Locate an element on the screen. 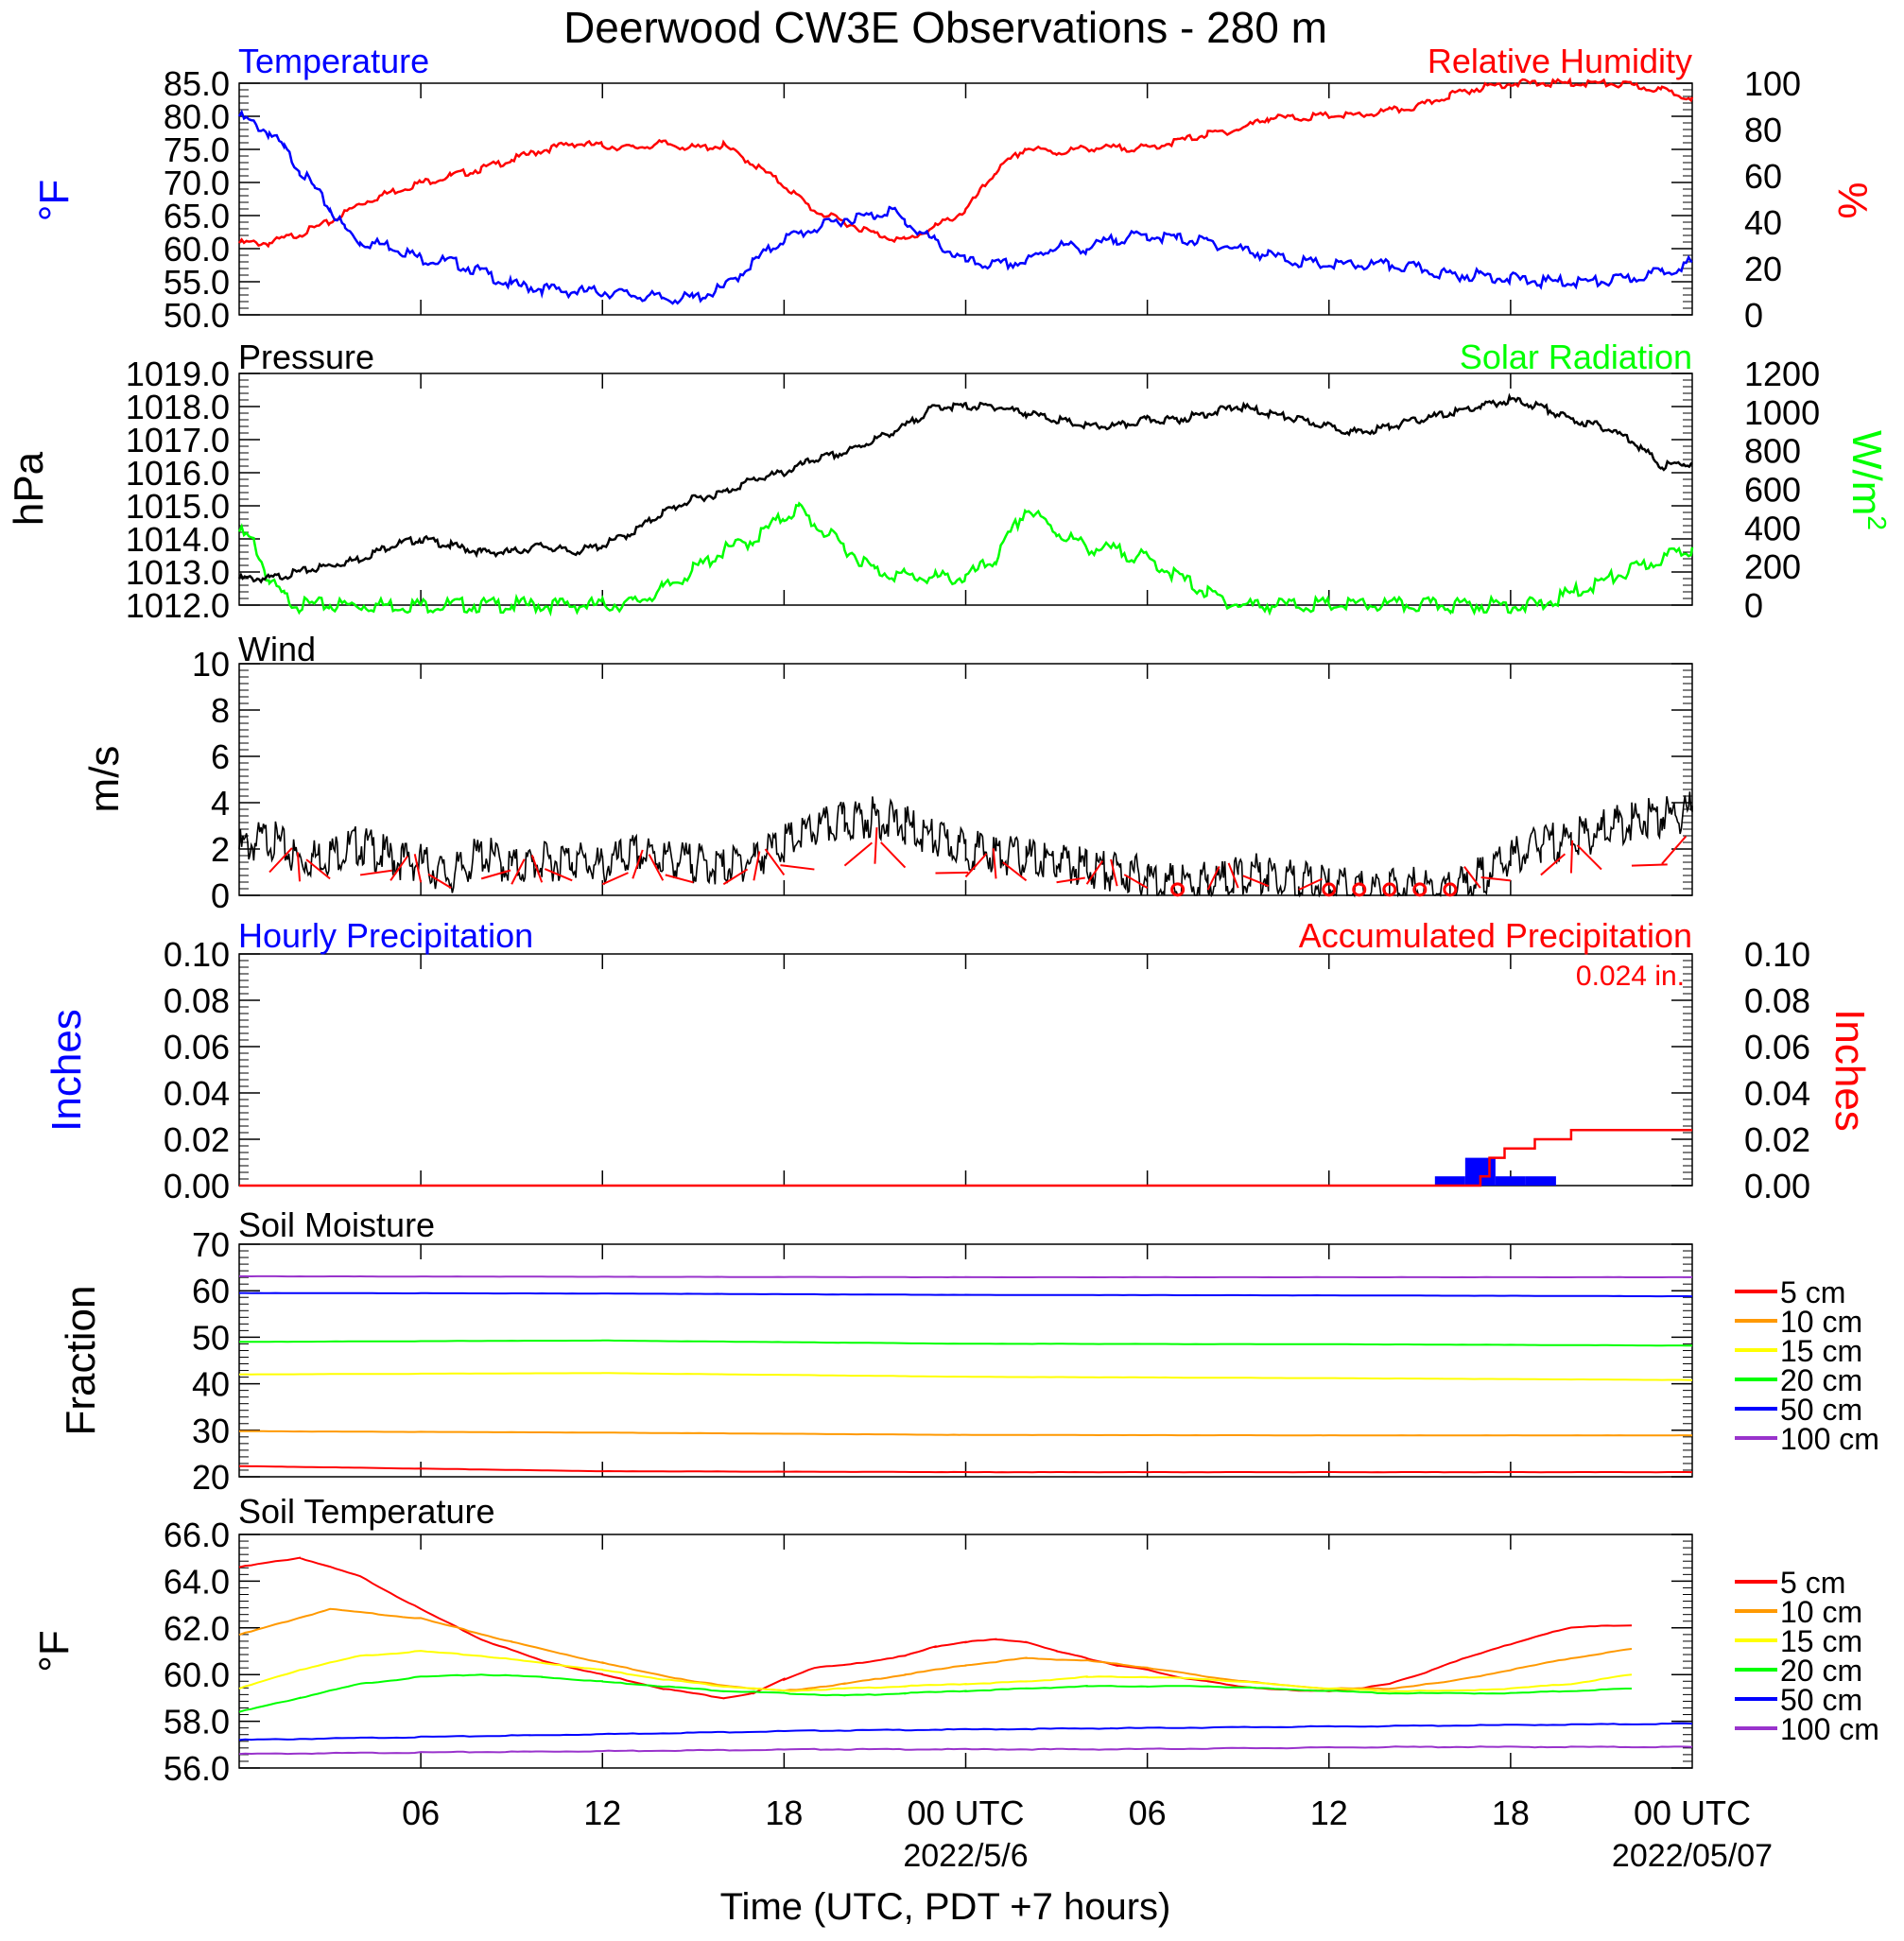 The width and height of the screenshot is (1904, 1941). y2-tick-label: 0.04 is located at coordinates (1777, 1094).